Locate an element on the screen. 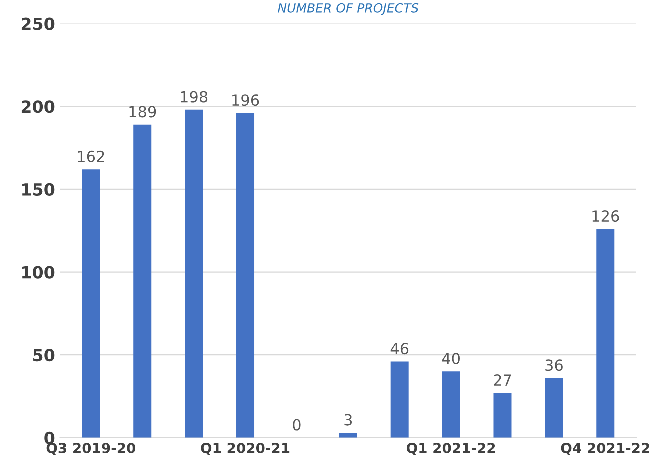 This screenshot has height=476, width=670. data-label: 40 is located at coordinates (451, 358).